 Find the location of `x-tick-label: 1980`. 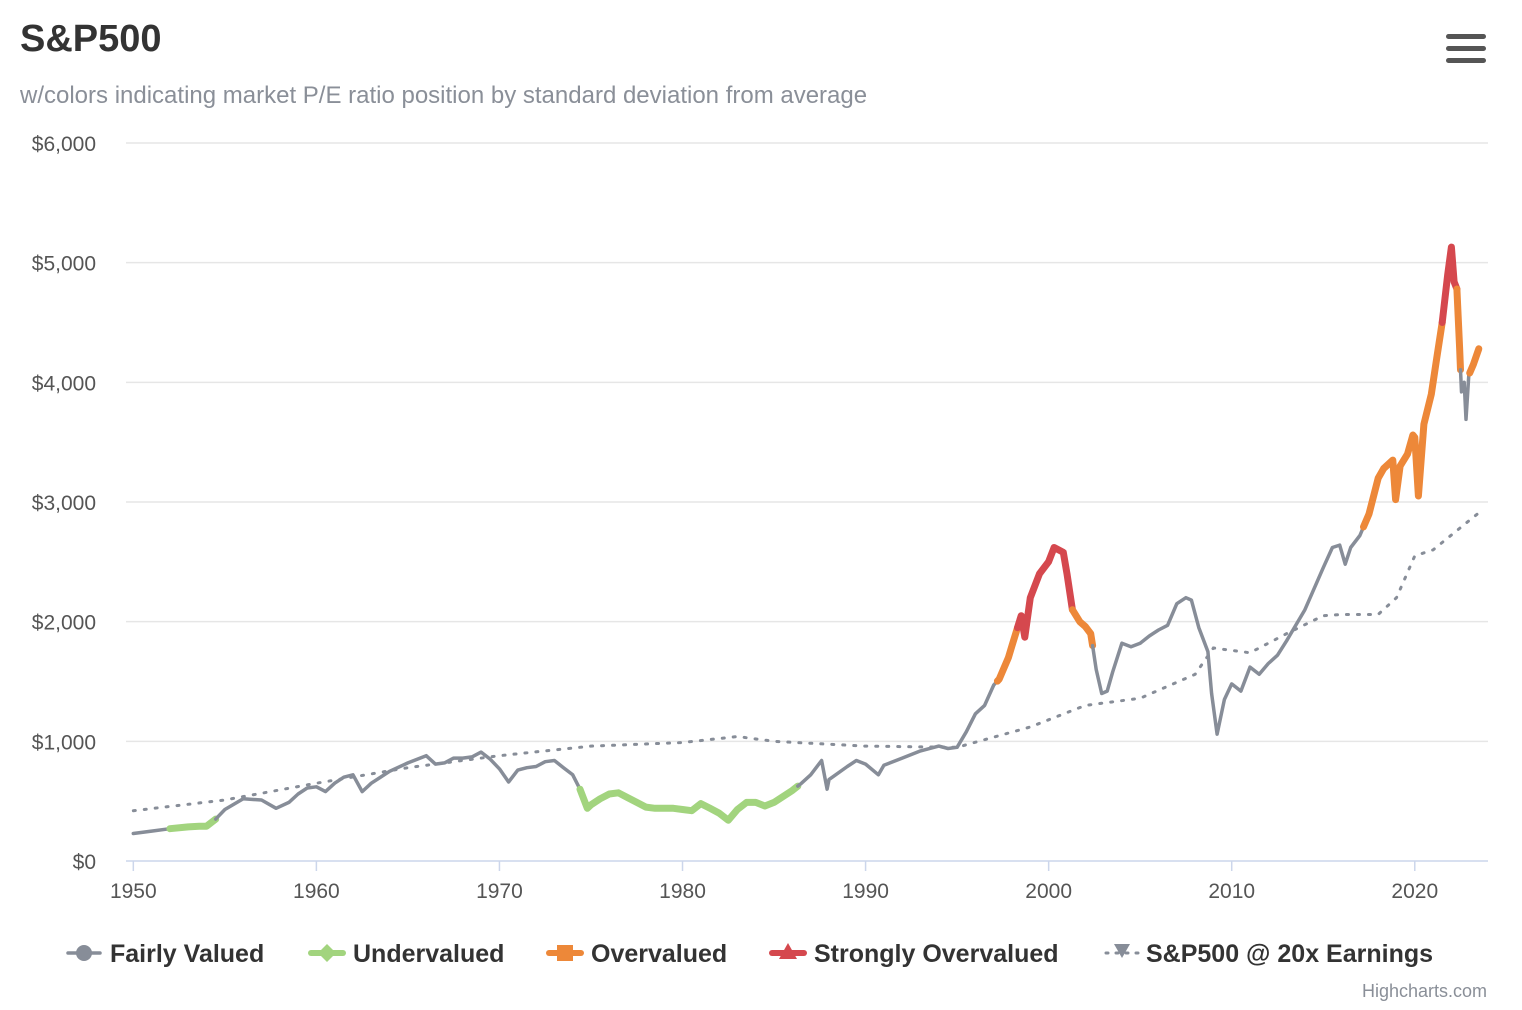

x-tick-label: 1980 is located at coordinates (682, 891).